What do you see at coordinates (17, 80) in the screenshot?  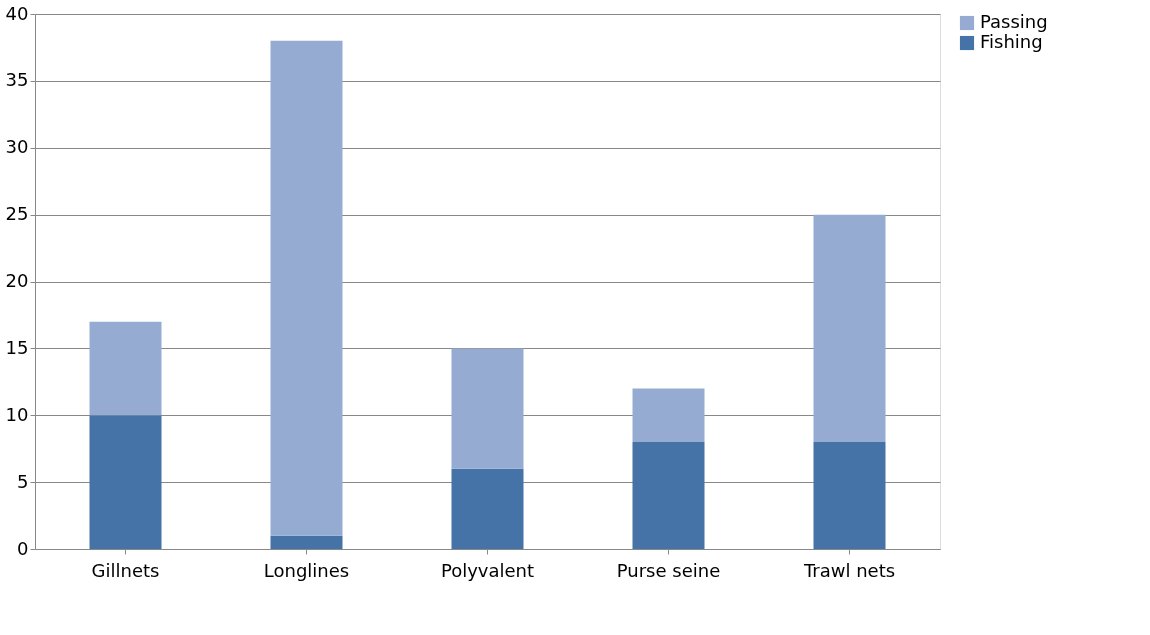 I see `y-tick-label: 35` at bounding box center [17, 80].